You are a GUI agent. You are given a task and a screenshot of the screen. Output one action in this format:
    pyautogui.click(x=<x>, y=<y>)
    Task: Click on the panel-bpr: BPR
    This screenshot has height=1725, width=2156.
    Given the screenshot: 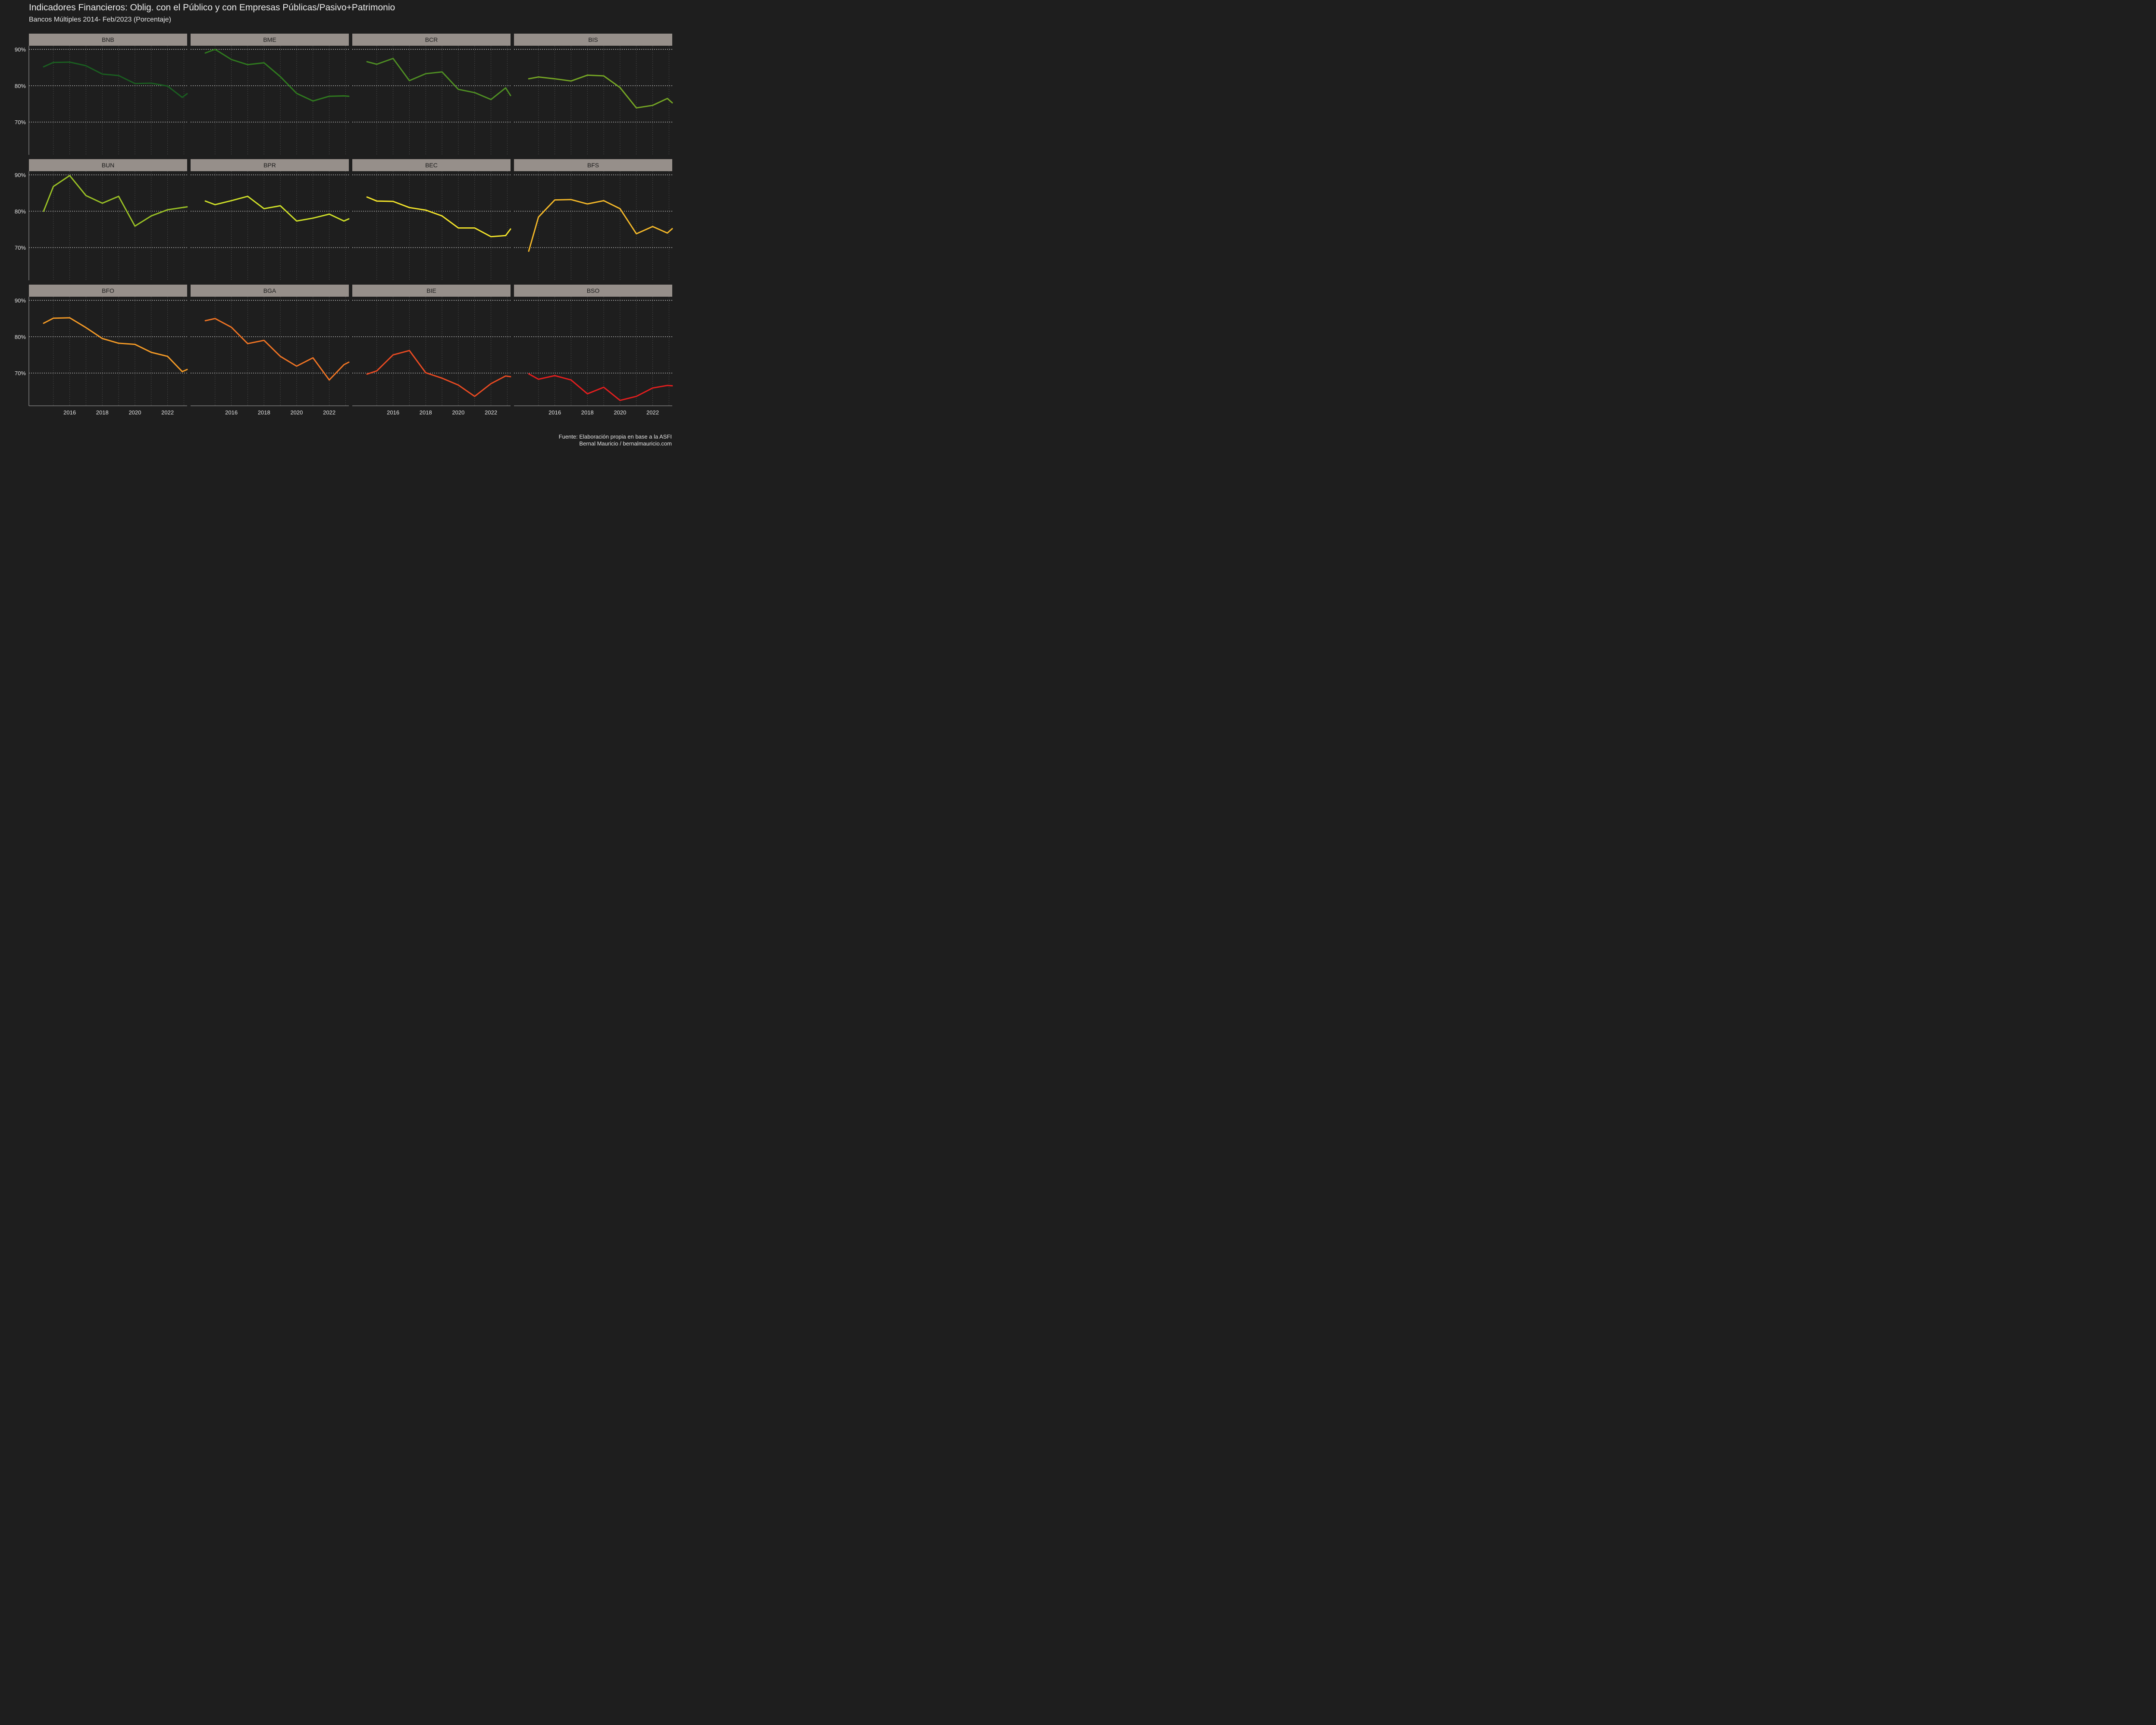 What is the action you would take?
    pyautogui.click(x=270, y=219)
    